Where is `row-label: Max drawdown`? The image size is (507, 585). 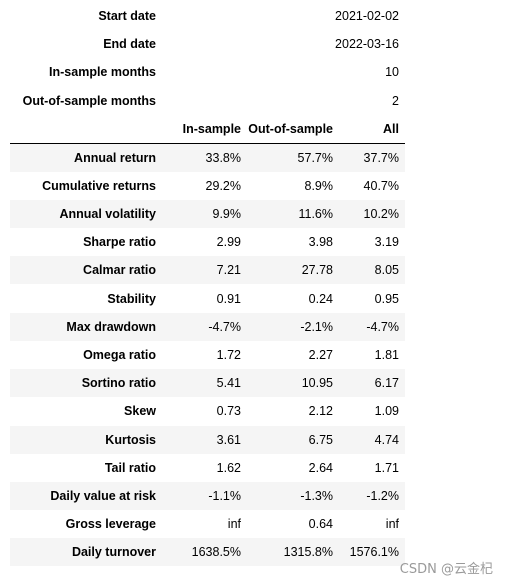 row-label: Max drawdown is located at coordinates (111, 326).